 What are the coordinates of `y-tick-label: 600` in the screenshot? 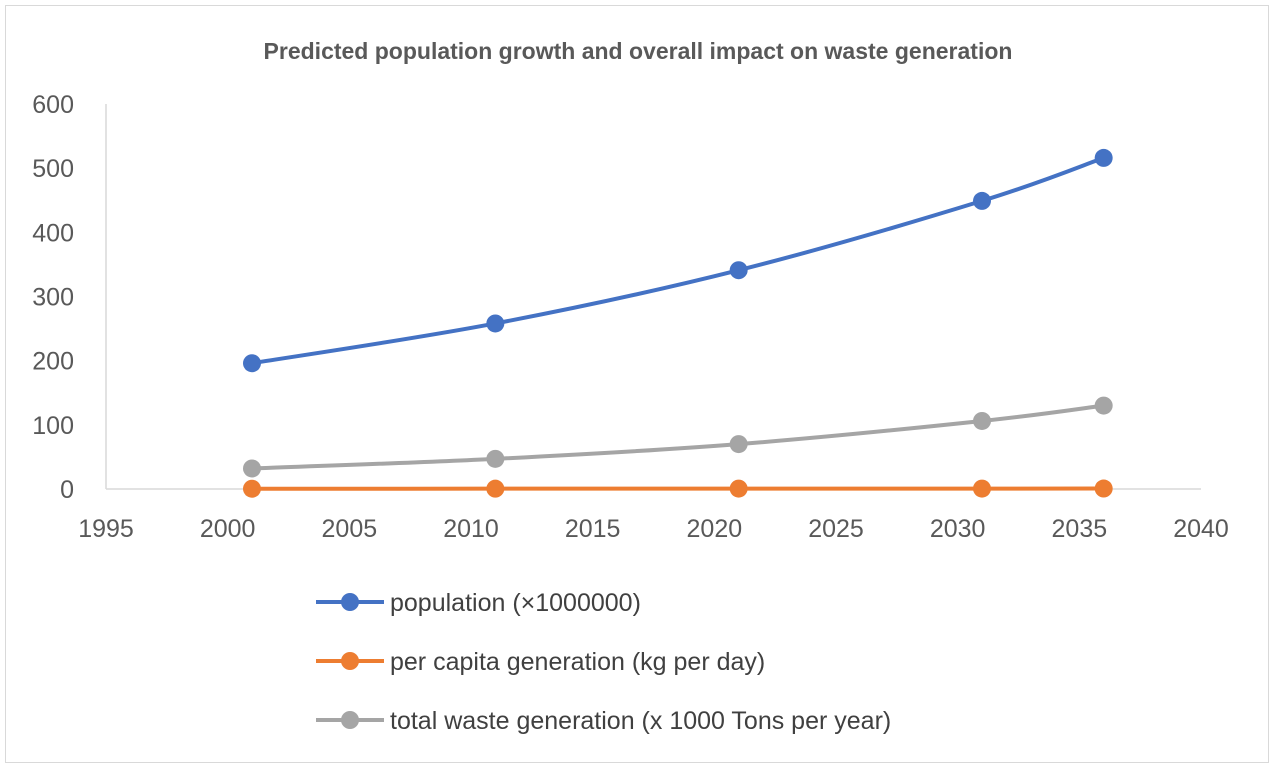 It's located at (53, 105).